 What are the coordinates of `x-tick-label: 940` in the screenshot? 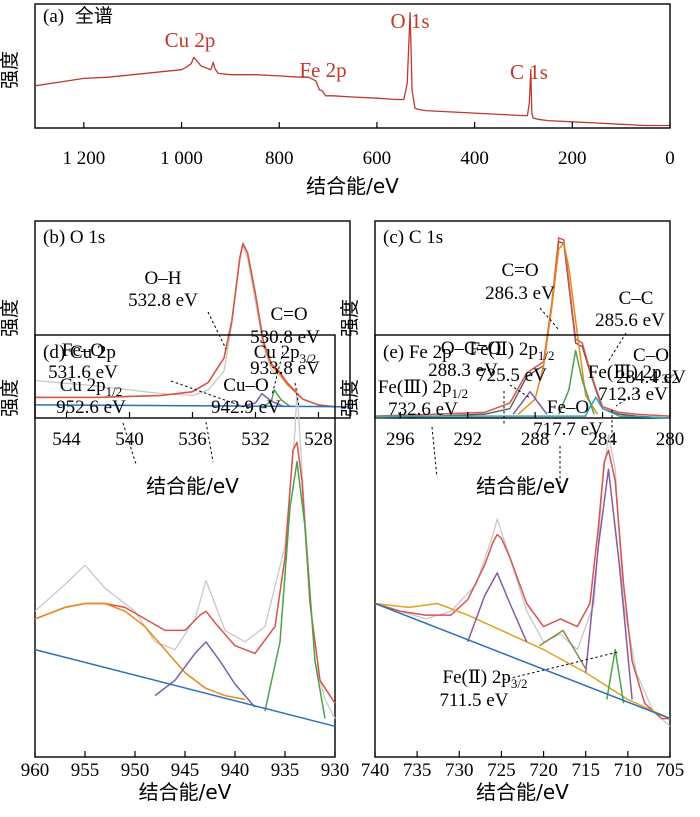 It's located at (235, 770).